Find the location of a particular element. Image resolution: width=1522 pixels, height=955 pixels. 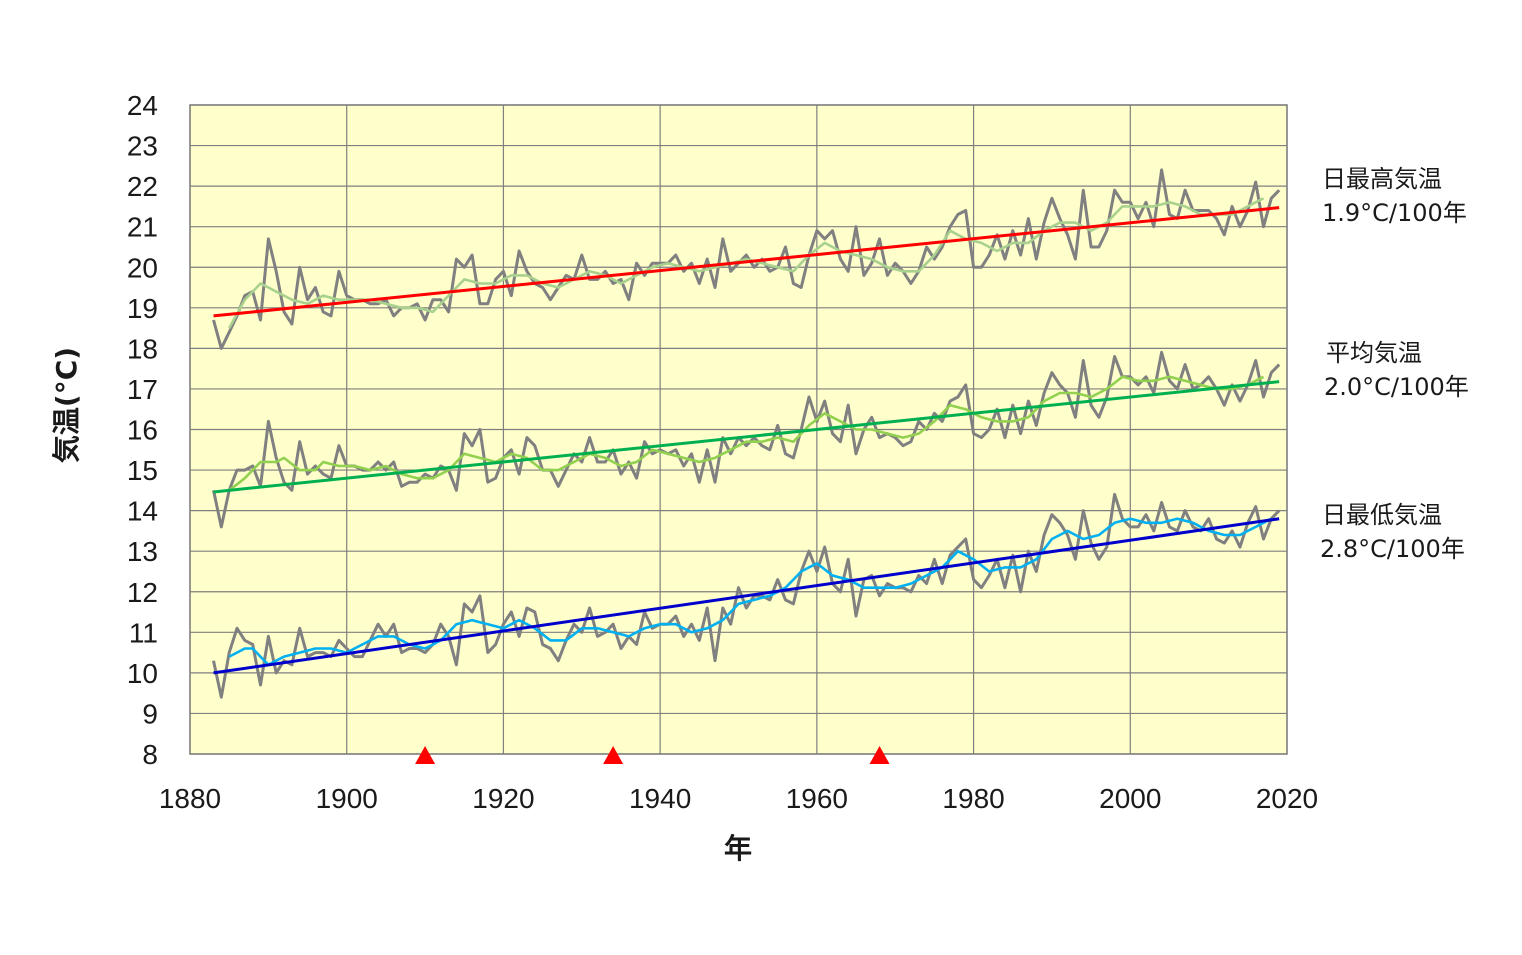

trend-line-mean is located at coordinates (746, 437).